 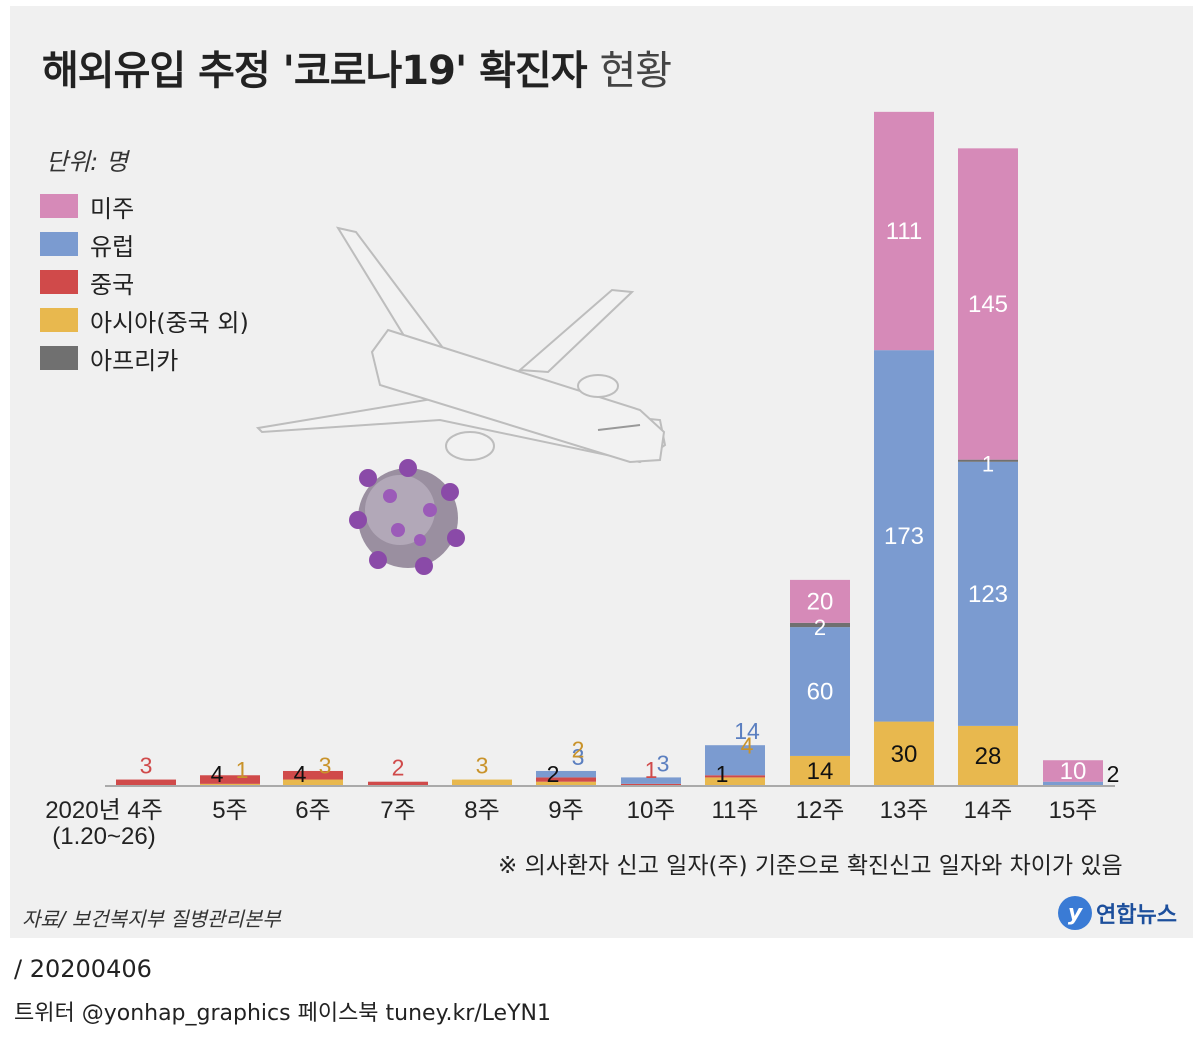 I want to click on legend-item: 아시아(중국 외), so click(x=144, y=322).